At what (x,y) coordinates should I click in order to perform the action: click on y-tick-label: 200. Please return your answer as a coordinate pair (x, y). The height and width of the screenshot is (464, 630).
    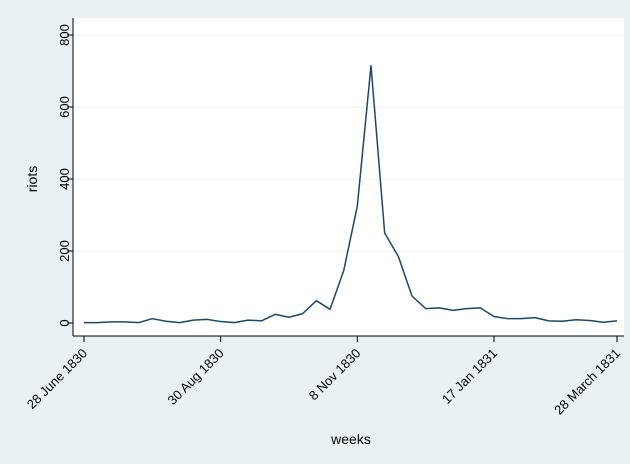
    Looking at the image, I should click on (64, 251).